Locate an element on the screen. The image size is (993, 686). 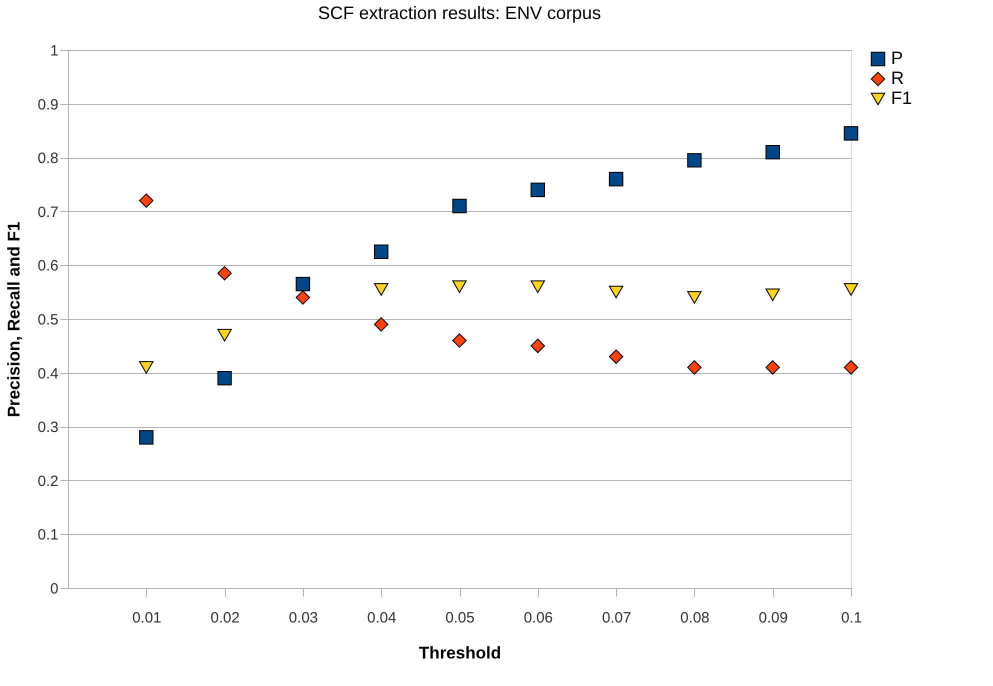
y-tick-label: 0.1 is located at coordinates (48, 535).